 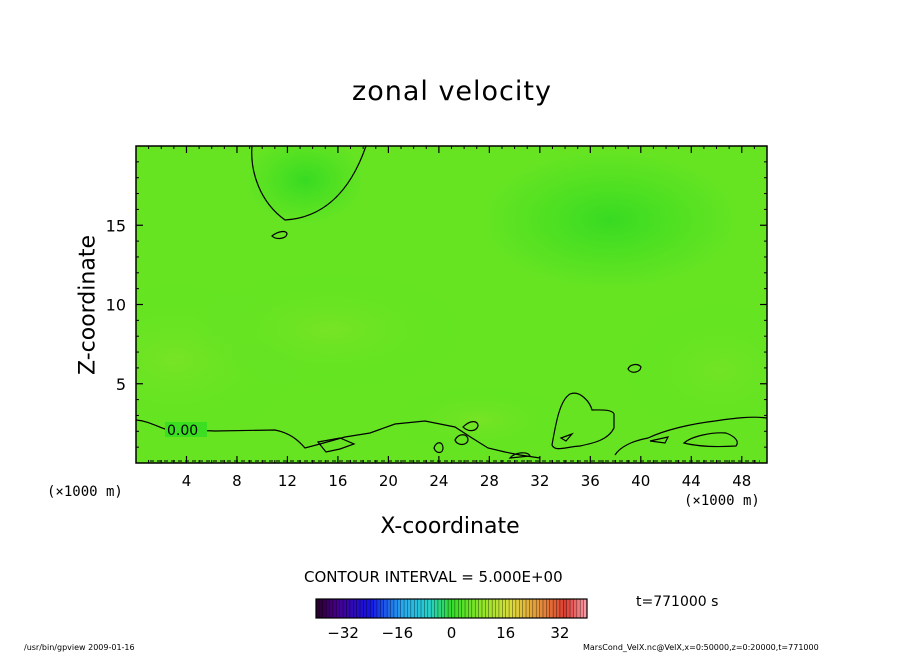 What do you see at coordinates (85, 492) in the screenshot?
I see `x-axis-unit-left: (×1000 m)` at bounding box center [85, 492].